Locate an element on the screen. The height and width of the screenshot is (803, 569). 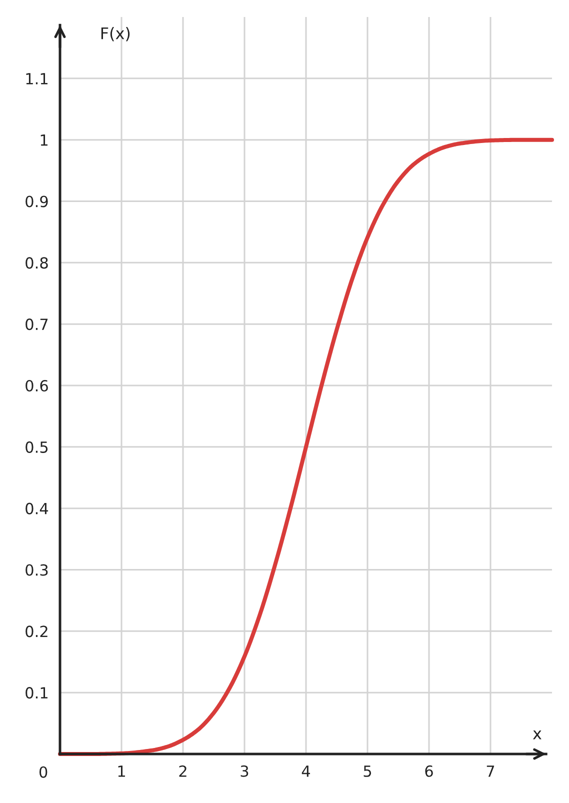
y-tick-label: 0.8 is located at coordinates (37, 263).